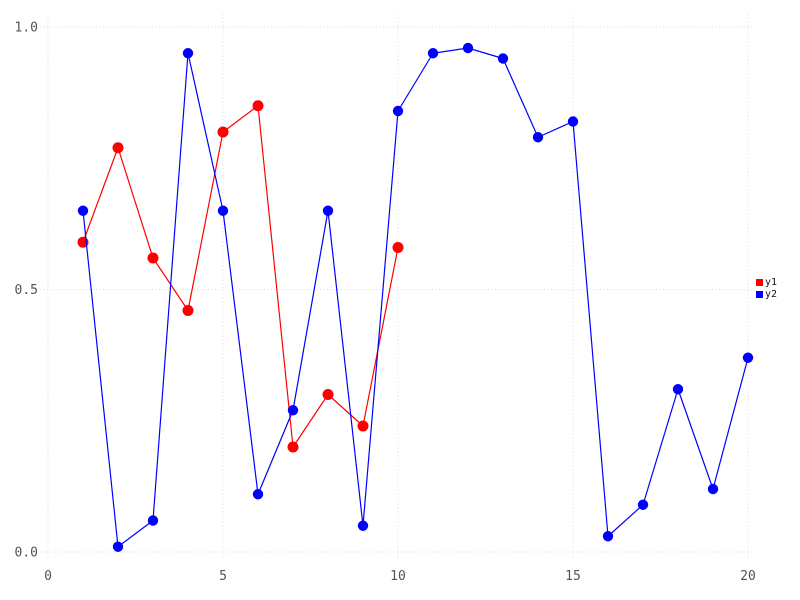 The height and width of the screenshot is (600, 800). I want to click on x-tick-label: 15, so click(573, 576).